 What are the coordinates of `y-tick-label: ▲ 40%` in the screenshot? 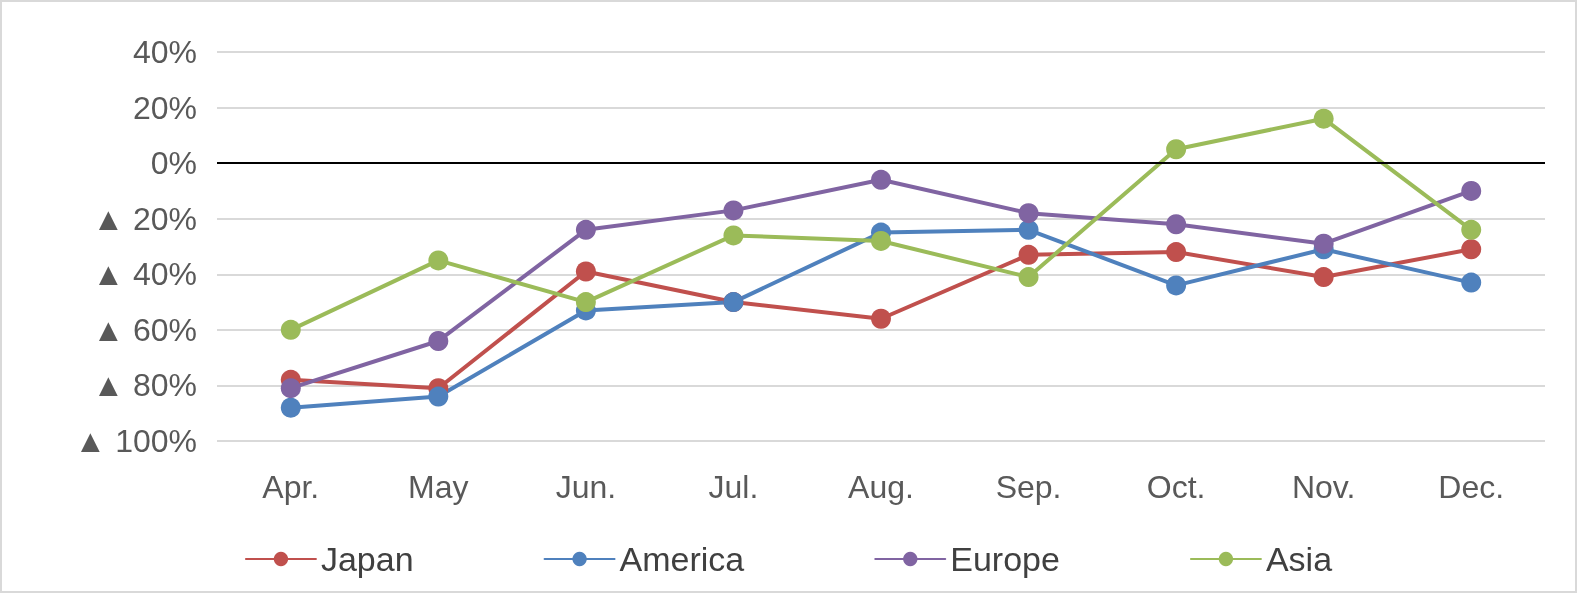 It's located at (144, 274).